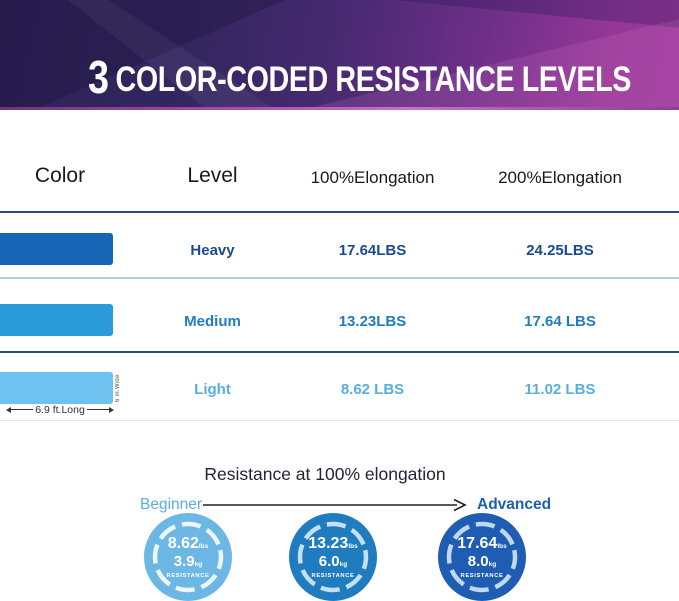 The width and height of the screenshot is (679, 601). I want to click on kg-number: 3.9, so click(184, 561).